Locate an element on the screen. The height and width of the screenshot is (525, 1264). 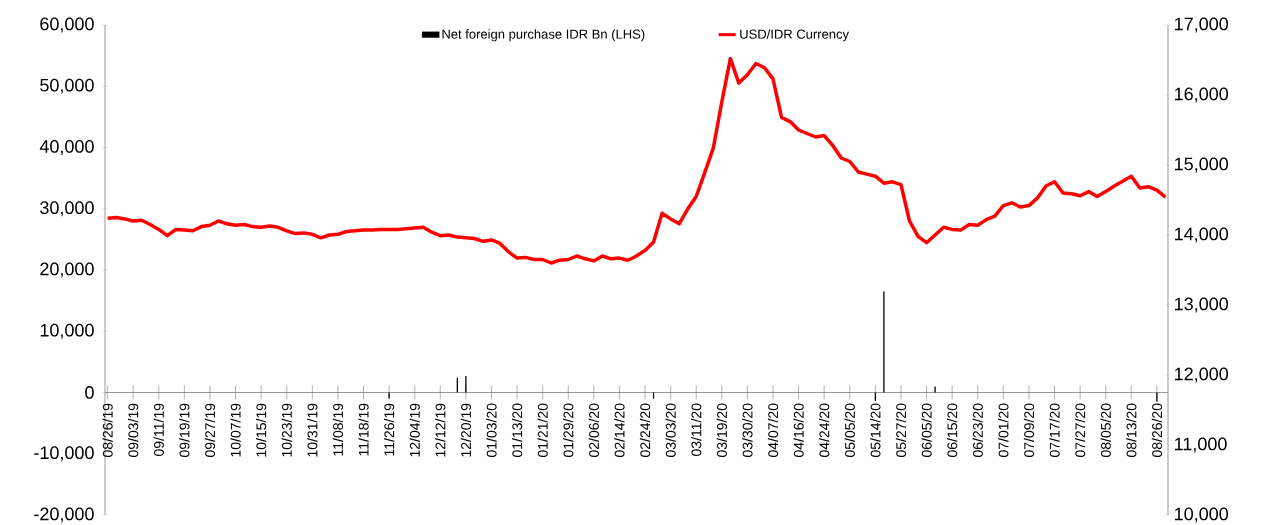
x-tick-label: 07/01/20 is located at coordinates (1003, 430).